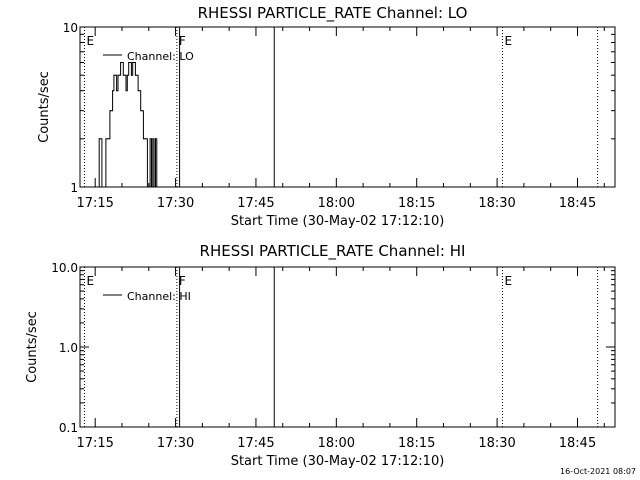 The height and width of the screenshot is (480, 640). Describe the element at coordinates (136, 125) in the screenshot. I see `series-line` at that location.